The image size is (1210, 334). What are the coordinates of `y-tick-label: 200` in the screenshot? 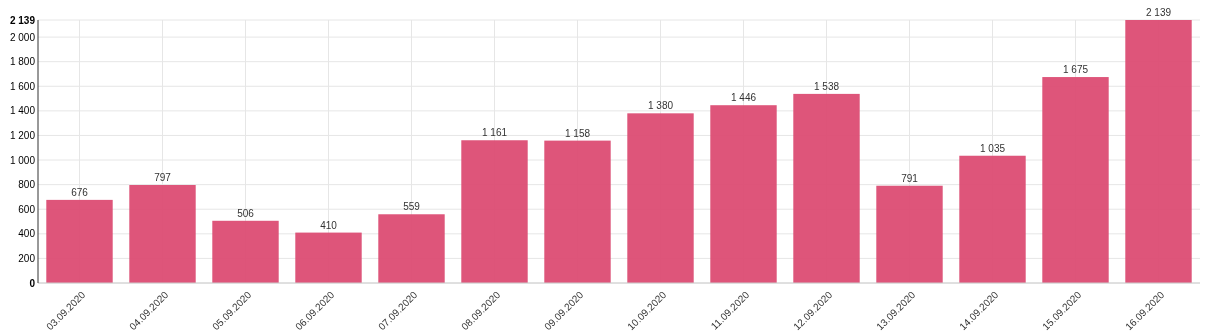 It's located at (27, 258).